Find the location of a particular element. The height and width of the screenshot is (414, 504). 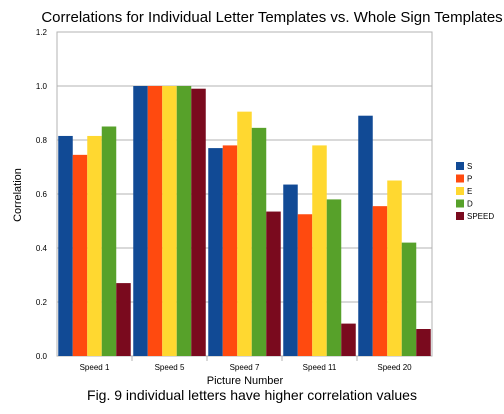

legend-label-speed: SPEED is located at coordinates (480, 216).